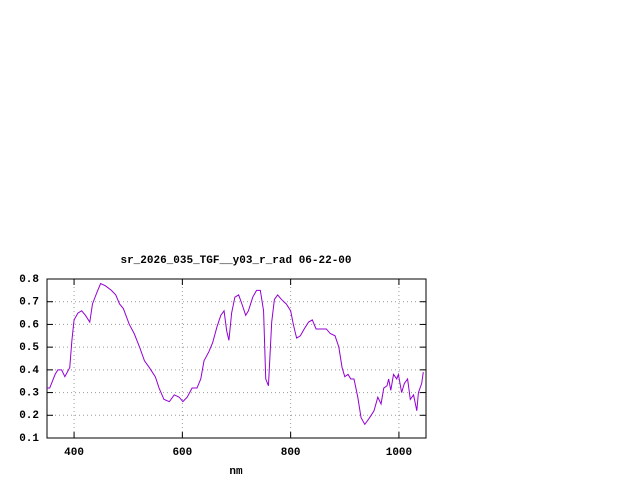 The image size is (640, 480). I want to click on y-tick-label: 0.2, so click(29, 416).